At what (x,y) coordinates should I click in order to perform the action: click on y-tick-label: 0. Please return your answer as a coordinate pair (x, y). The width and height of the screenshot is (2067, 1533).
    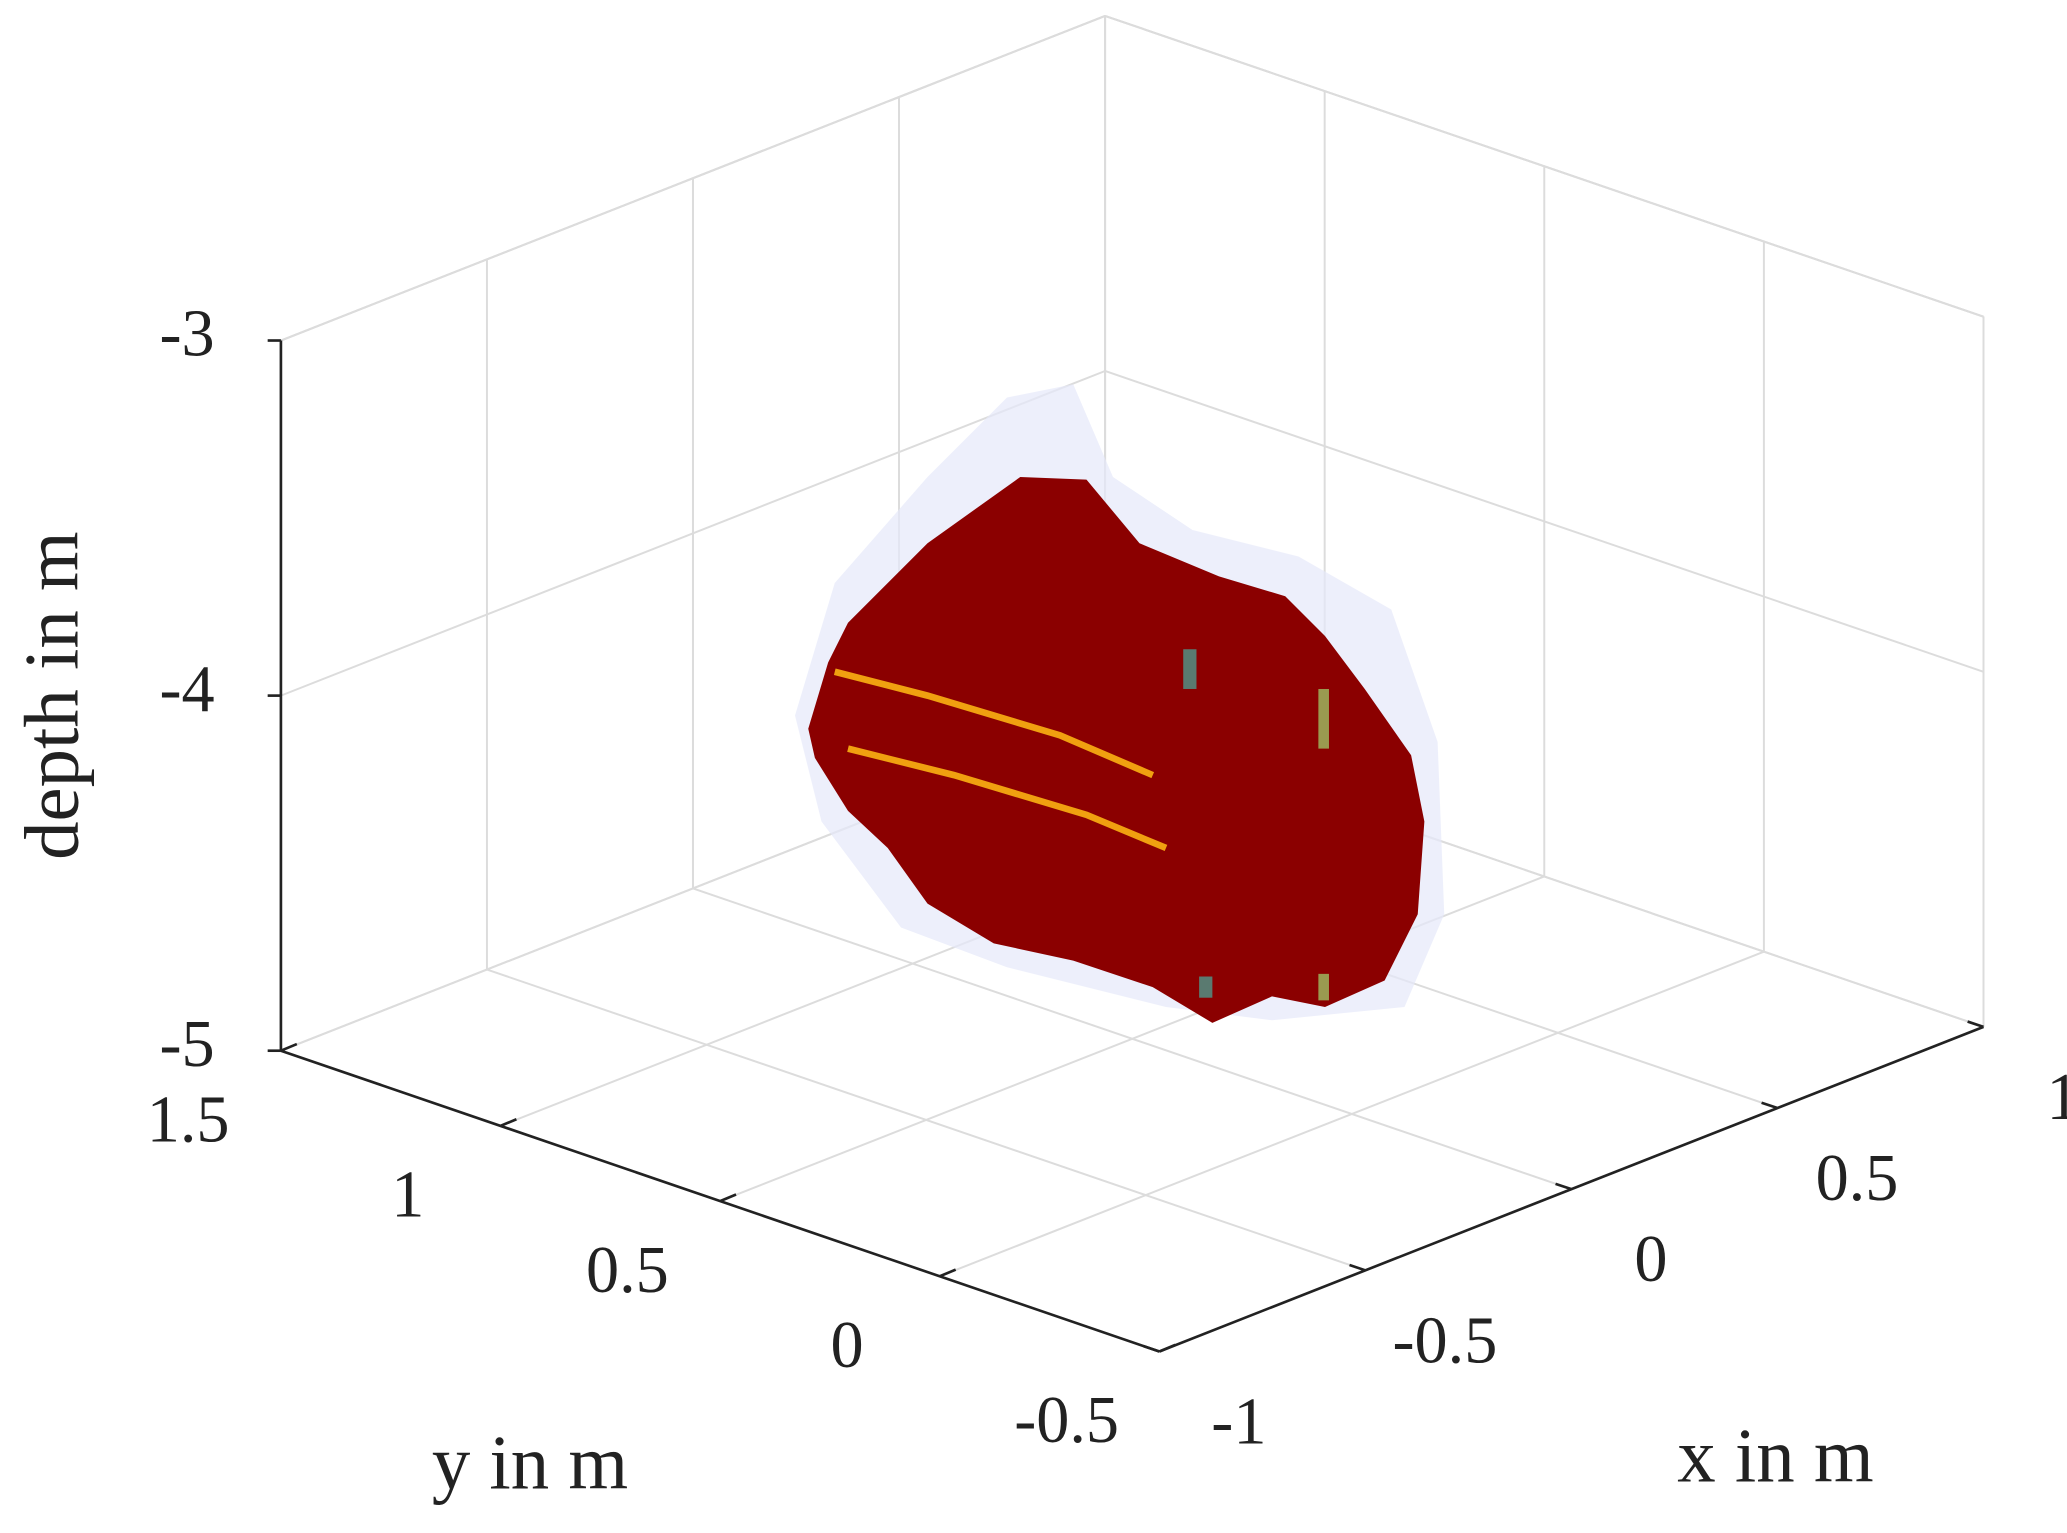
    Looking at the image, I should click on (846, 1345).